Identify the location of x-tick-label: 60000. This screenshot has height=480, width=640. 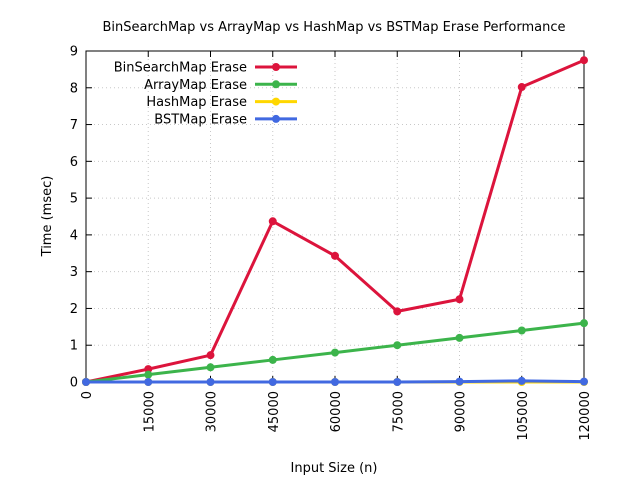
(336, 411).